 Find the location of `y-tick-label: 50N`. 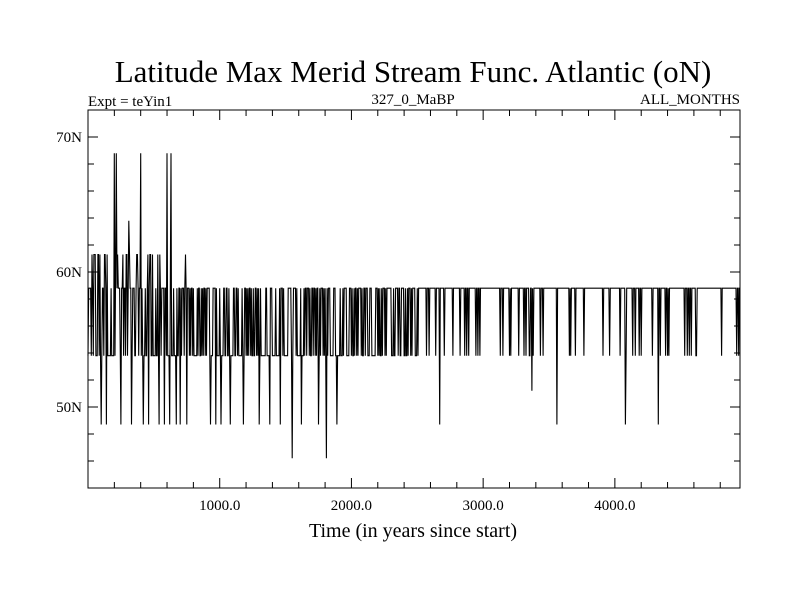

y-tick-label: 50N is located at coordinates (69, 408).